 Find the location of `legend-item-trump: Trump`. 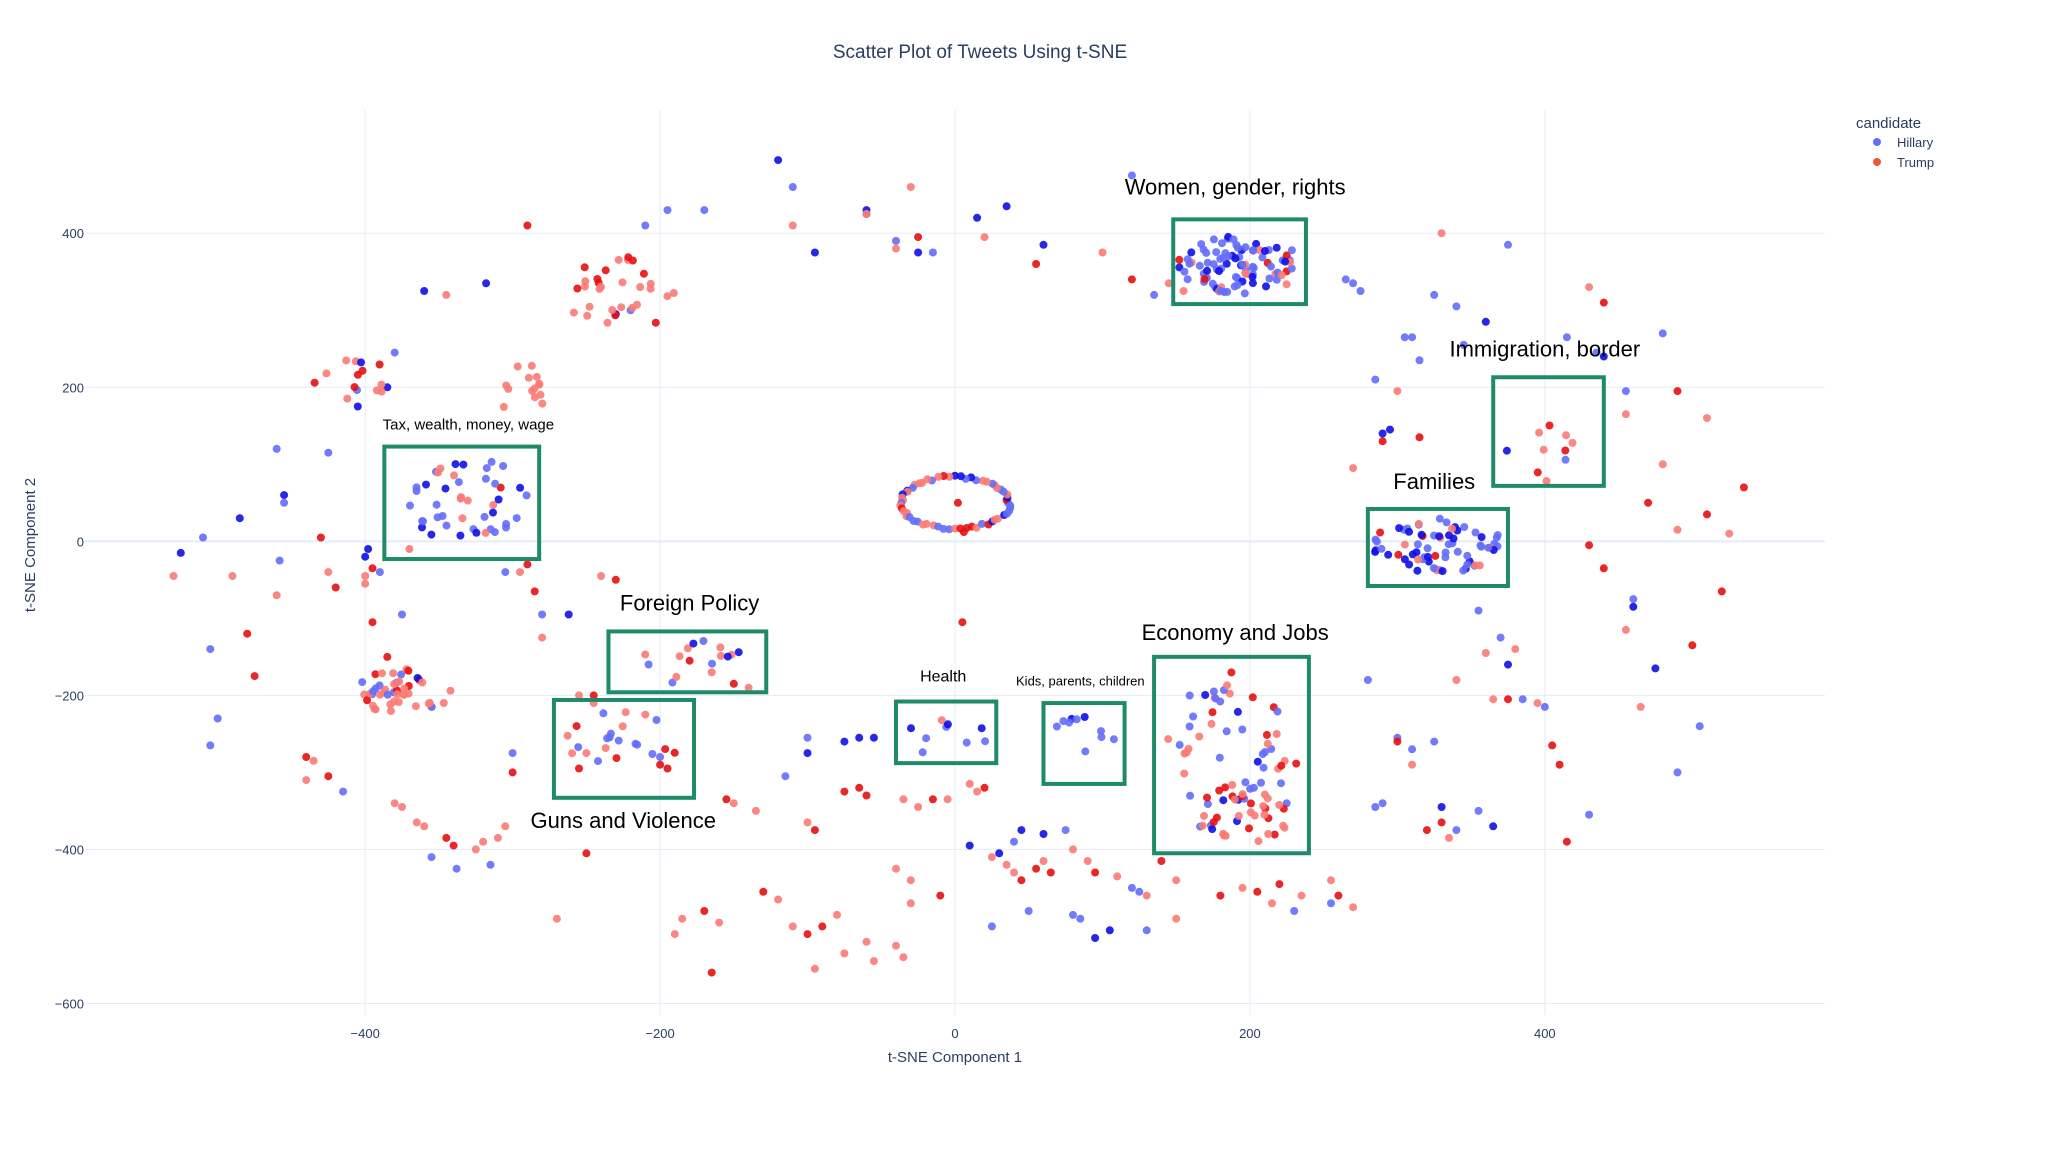

legend-item-trump: Trump is located at coordinates (1903, 162).